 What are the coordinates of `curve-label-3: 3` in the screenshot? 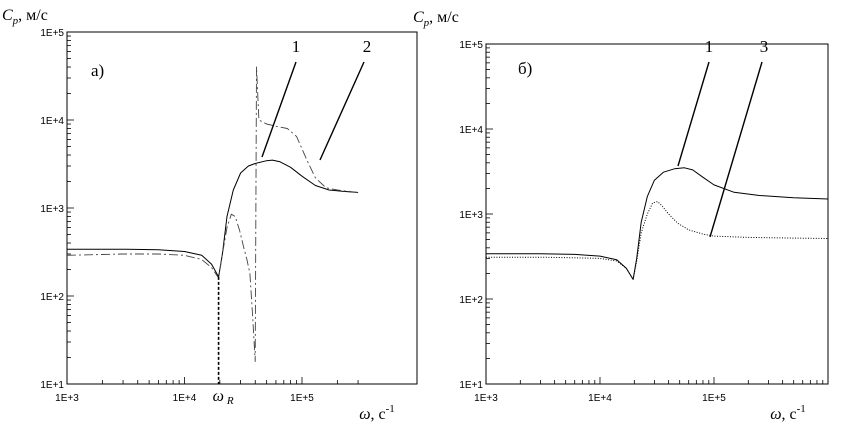 It's located at (764, 46).